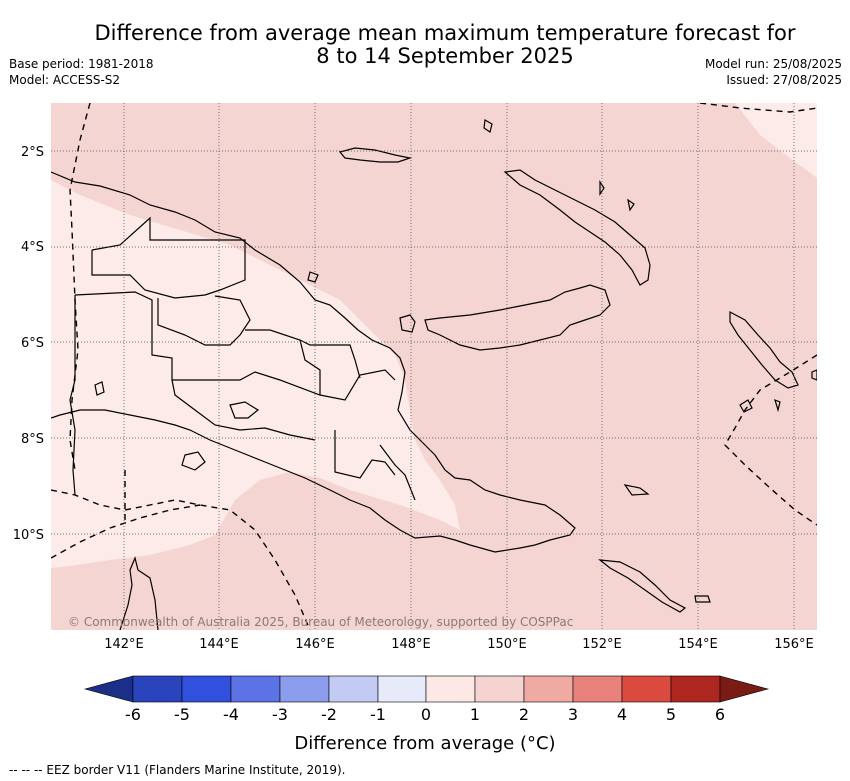  I want to click on lon-label: 152°E, so click(602, 644).